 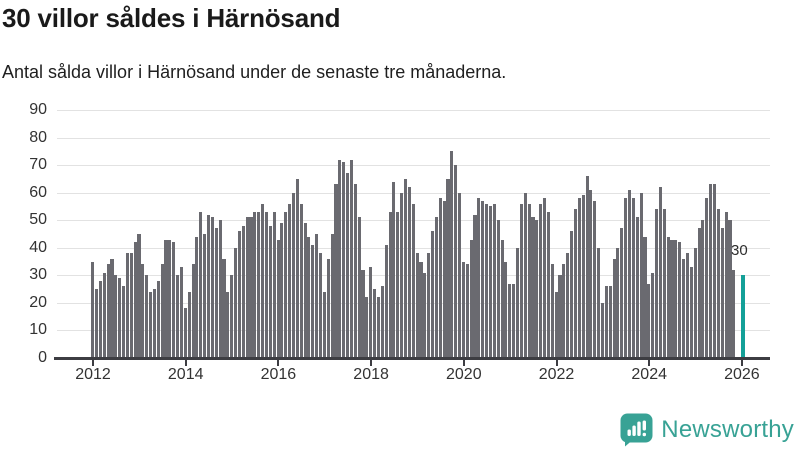 I want to click on x-tick-label: 2026, so click(x=742, y=374).